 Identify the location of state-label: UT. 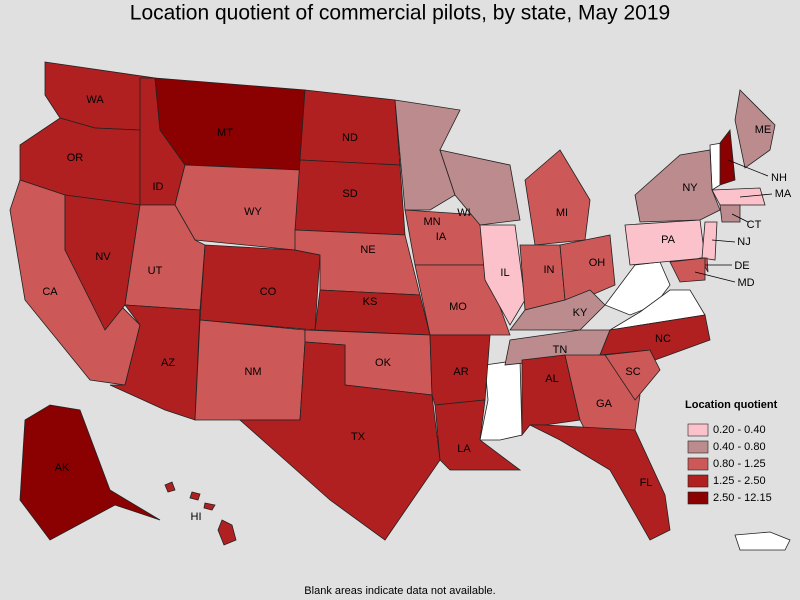
(155, 271).